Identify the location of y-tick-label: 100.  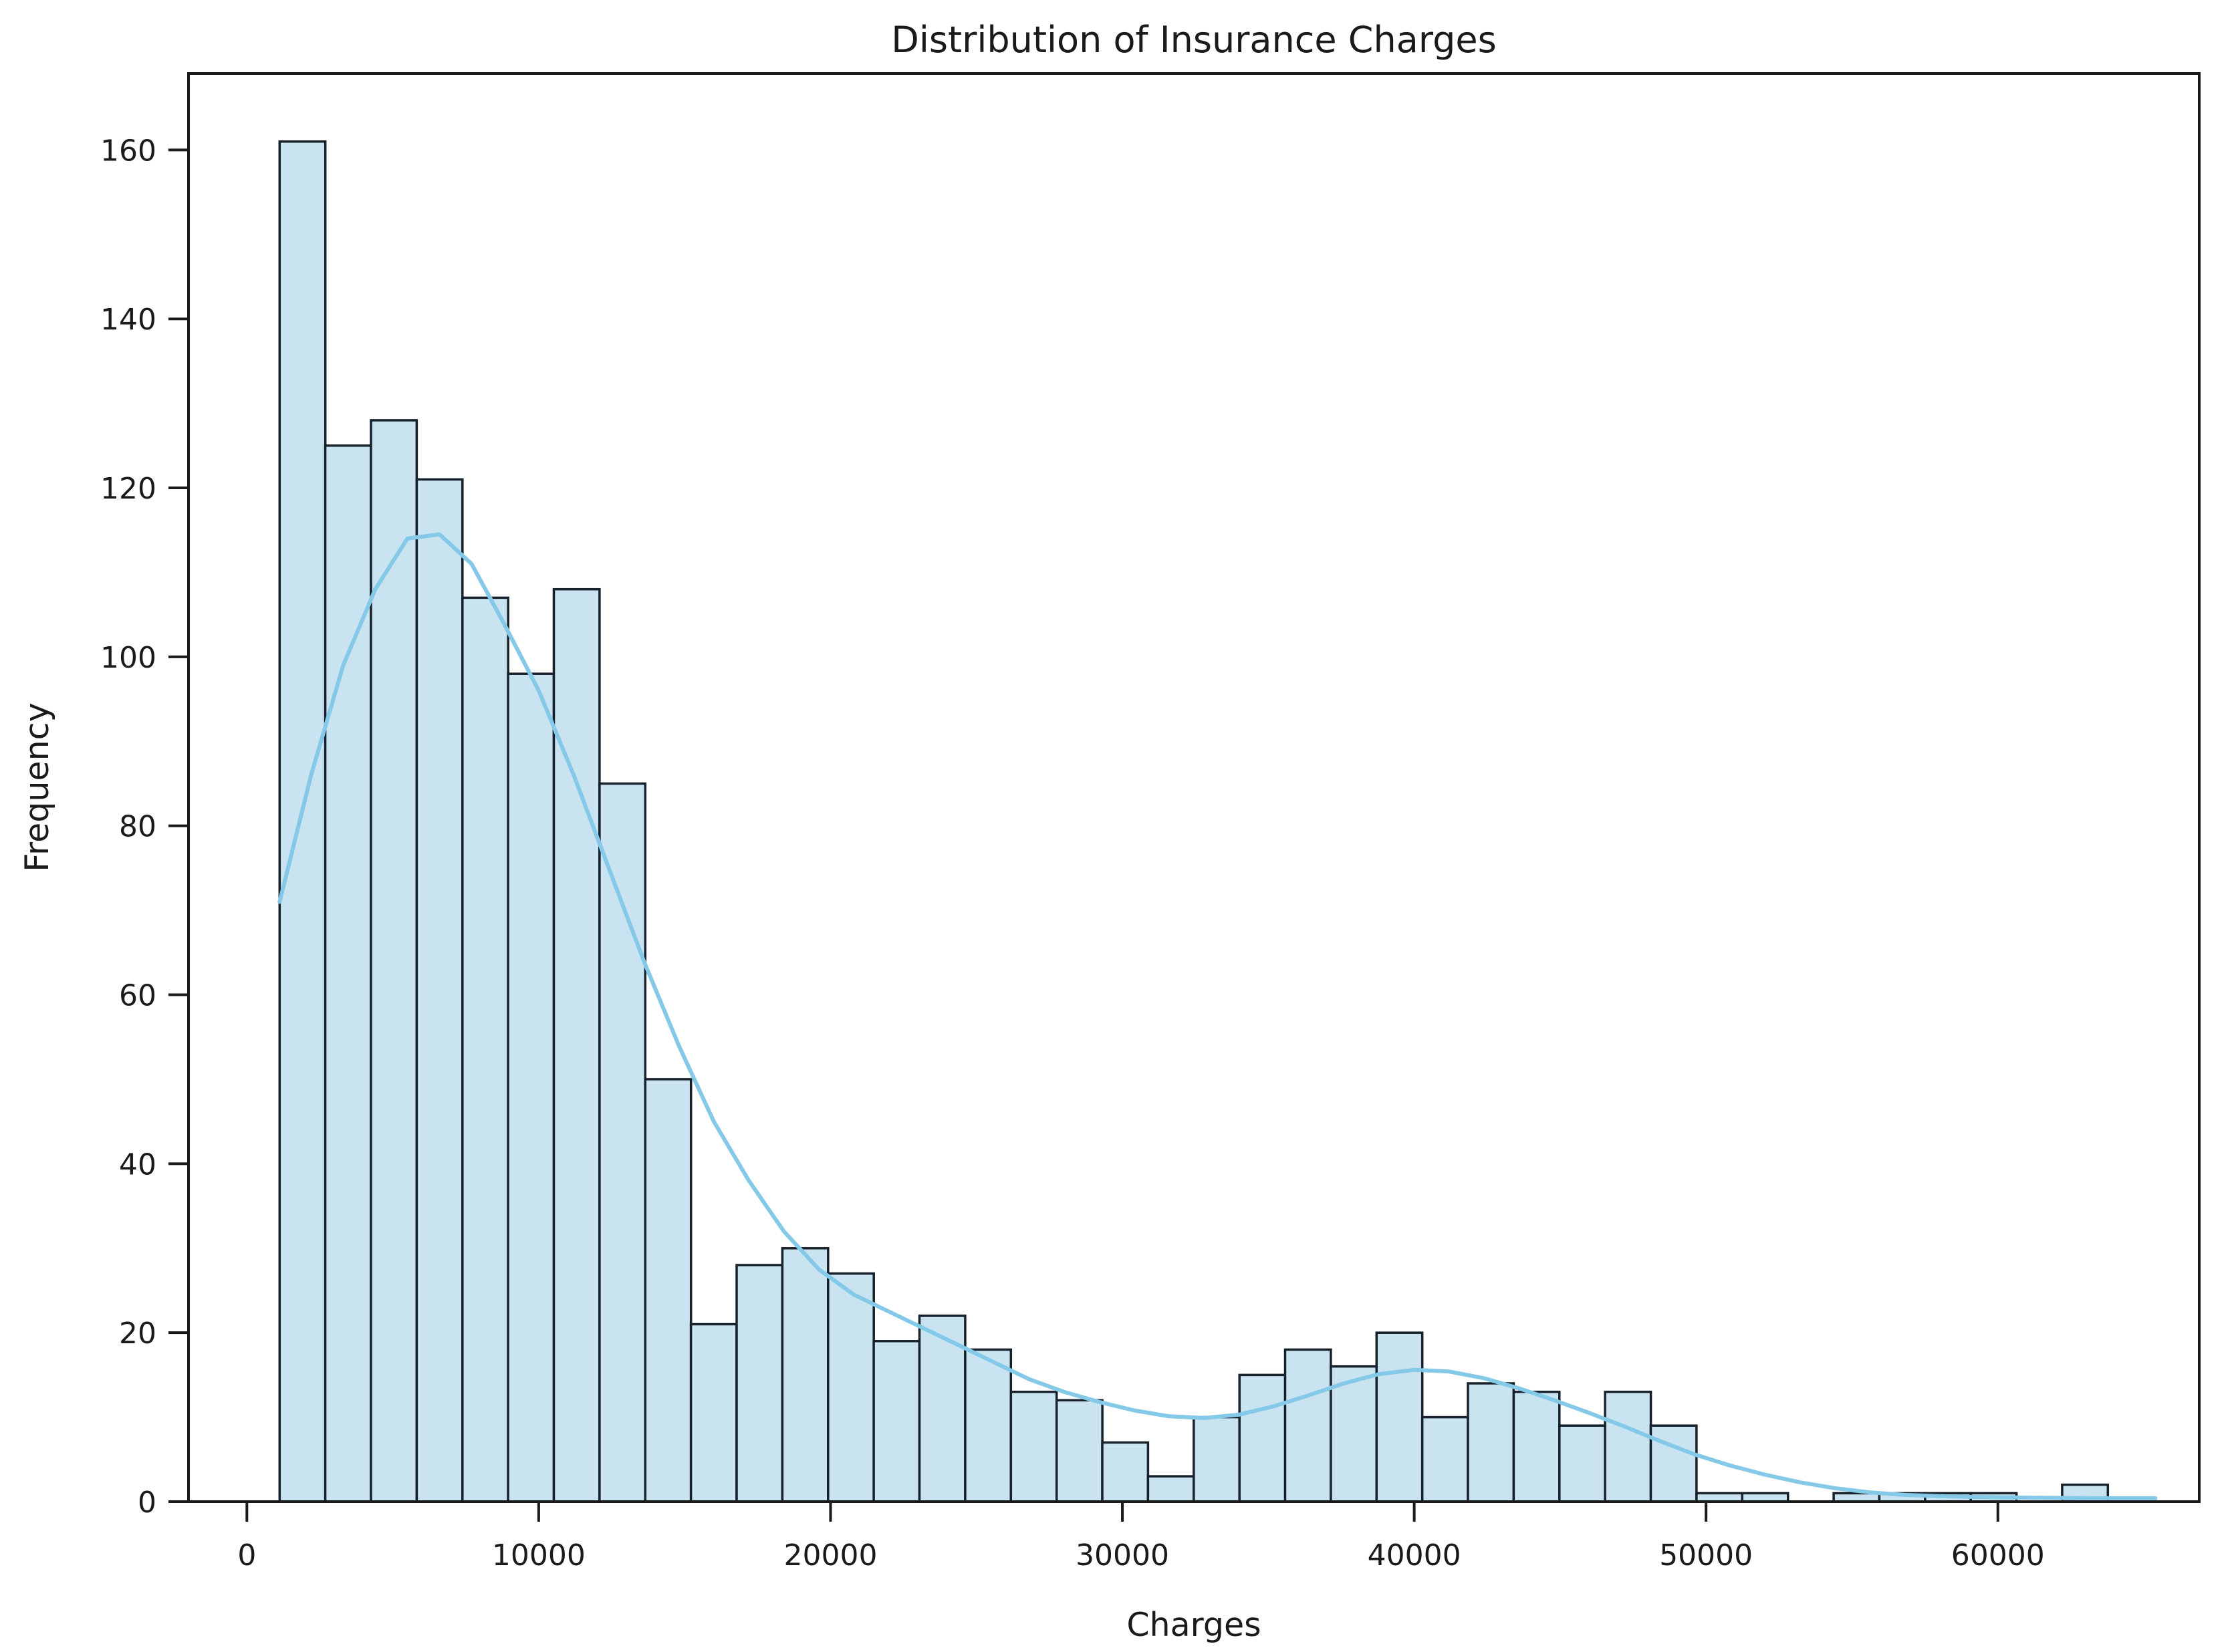
(128, 658).